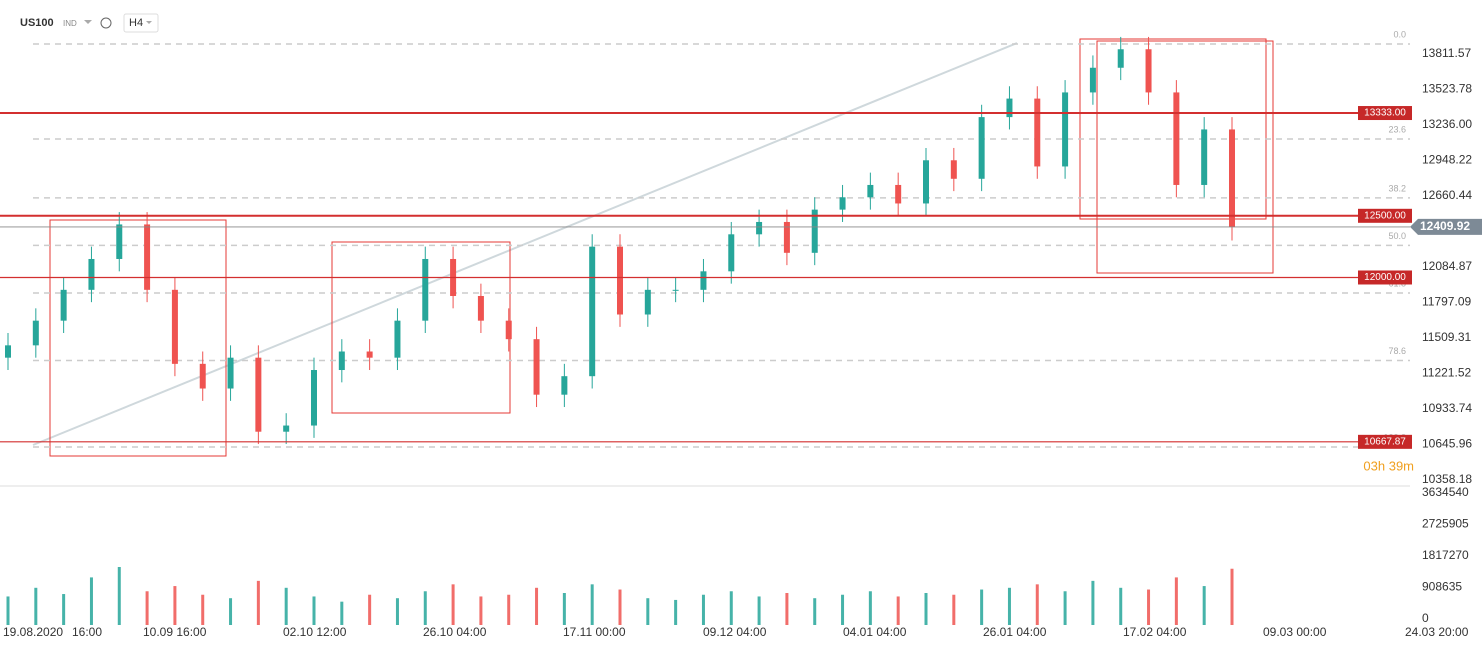 The image size is (1482, 650). I want to click on volume-tick-label: 2725905, so click(1445, 524).